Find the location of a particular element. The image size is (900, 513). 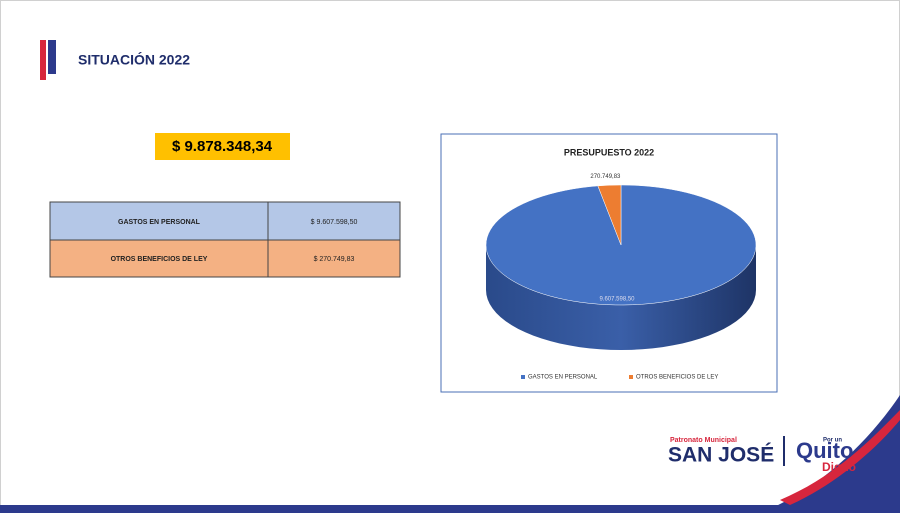

slice-side is located at coordinates (621, 297).